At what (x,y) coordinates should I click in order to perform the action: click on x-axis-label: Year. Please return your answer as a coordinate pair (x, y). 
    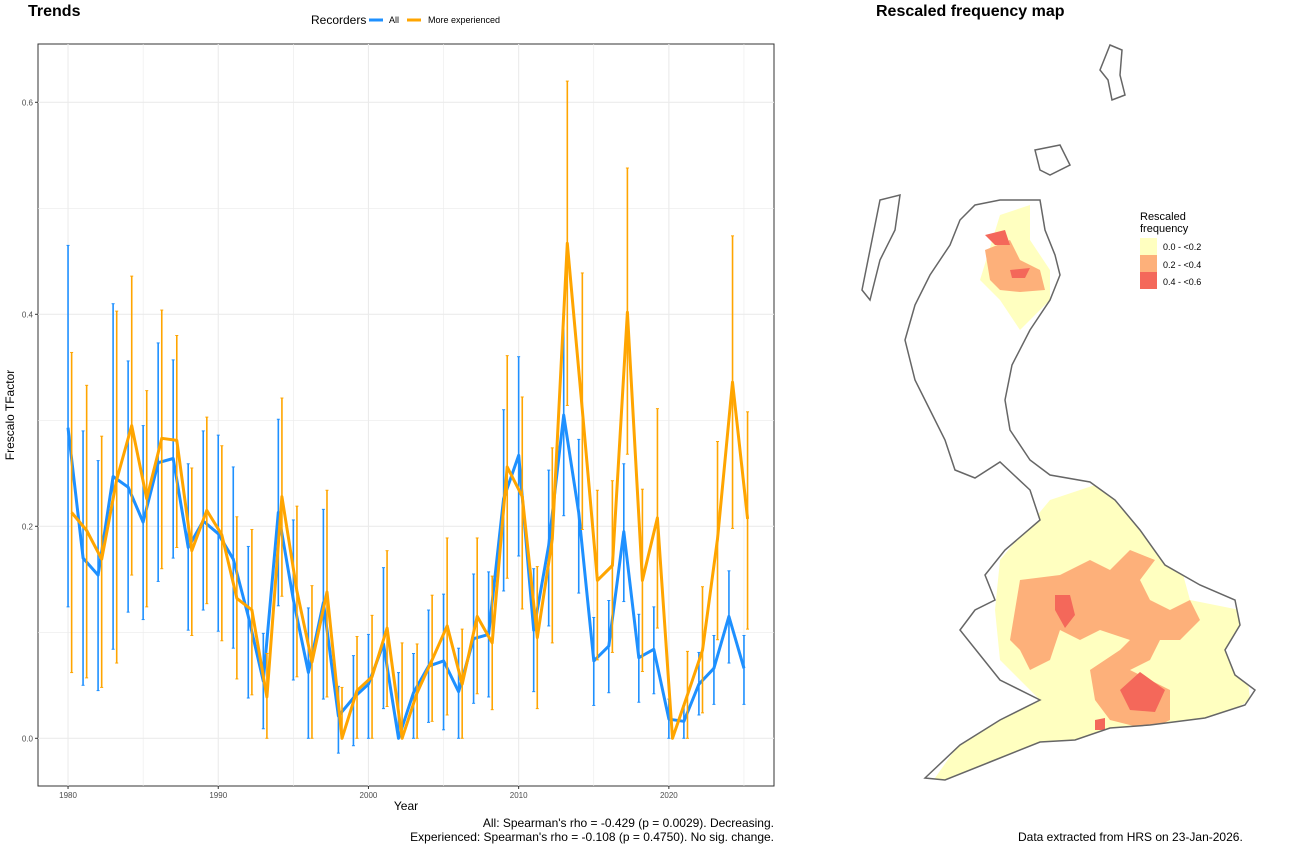
    Looking at the image, I should click on (406, 806).